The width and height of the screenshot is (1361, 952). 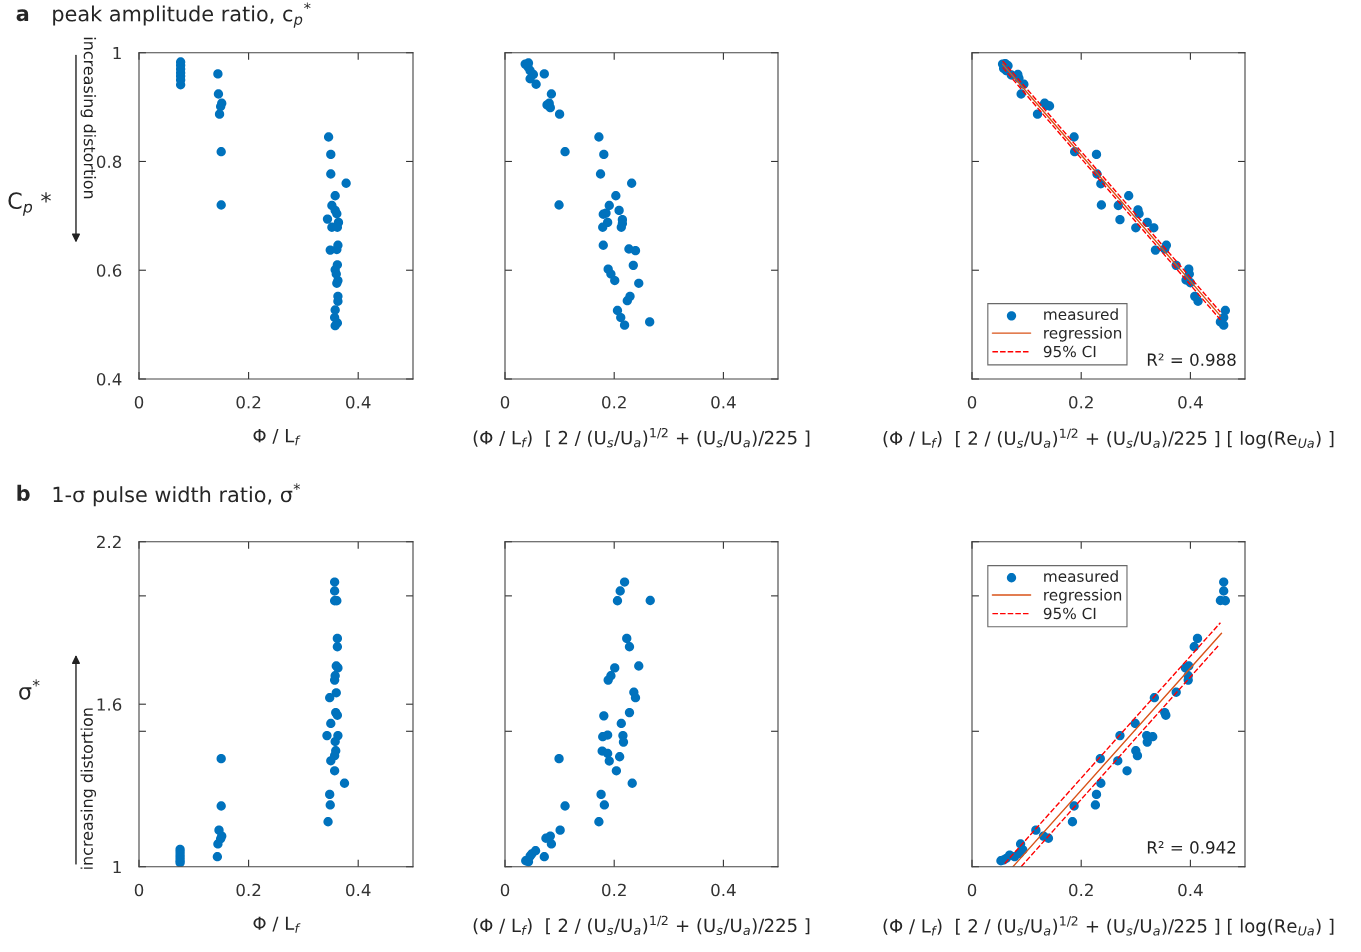 I want to click on annotation: R² = 0.988, so click(x=1191, y=359).